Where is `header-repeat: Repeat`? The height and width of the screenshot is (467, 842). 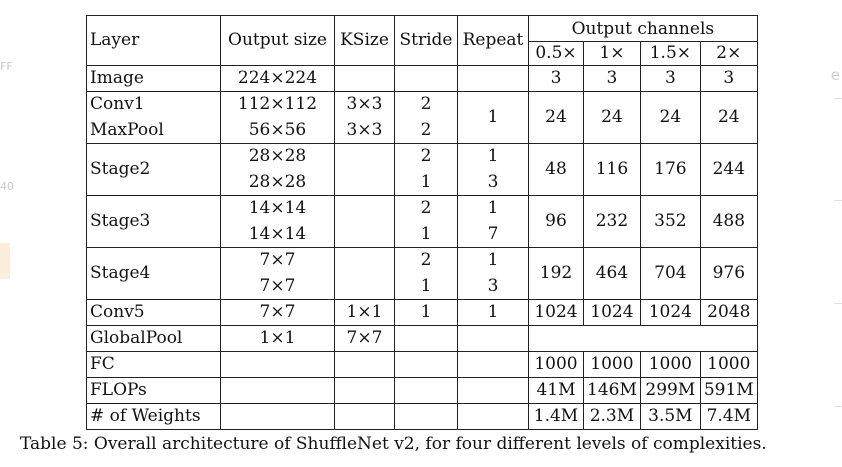
header-repeat: Repeat is located at coordinates (493, 40).